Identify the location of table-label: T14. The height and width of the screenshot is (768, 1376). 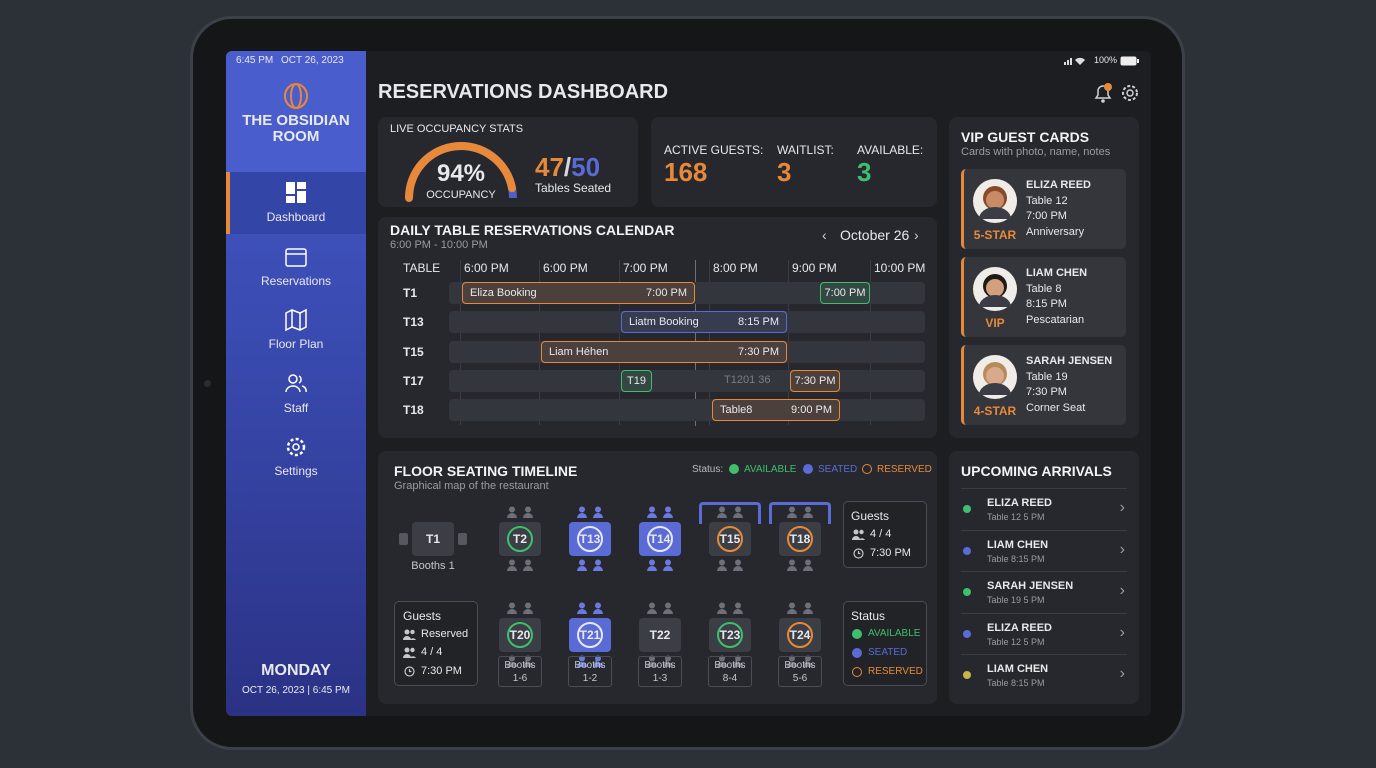
(660, 539).